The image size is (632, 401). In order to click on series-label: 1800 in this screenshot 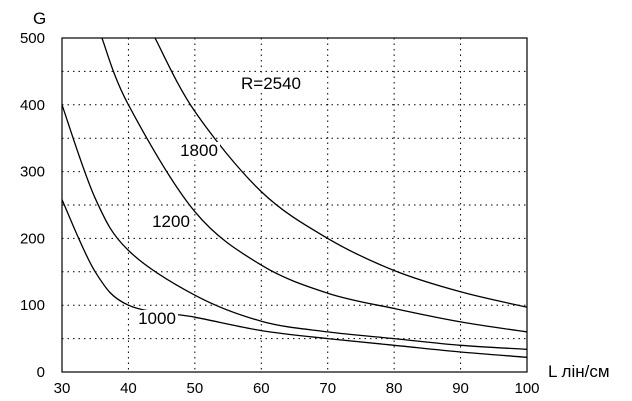, I will do `click(199, 150)`.